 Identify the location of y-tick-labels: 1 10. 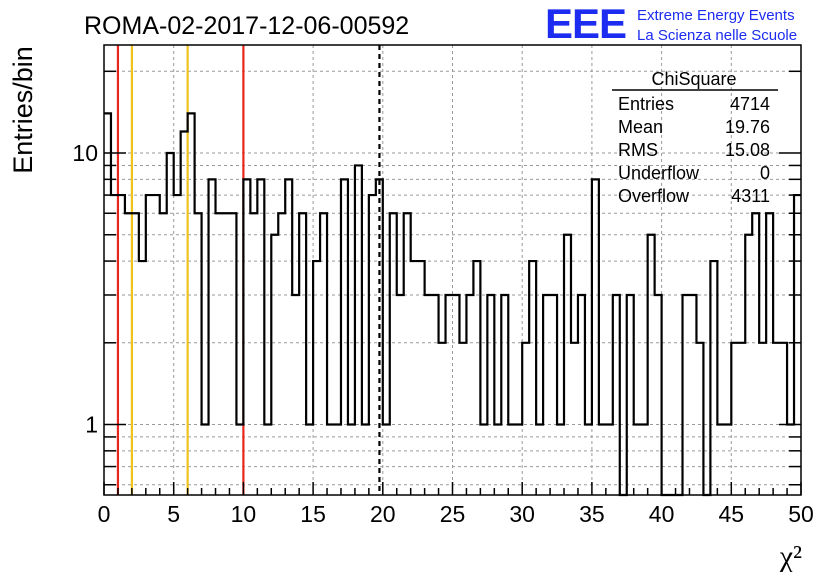
(85, 288).